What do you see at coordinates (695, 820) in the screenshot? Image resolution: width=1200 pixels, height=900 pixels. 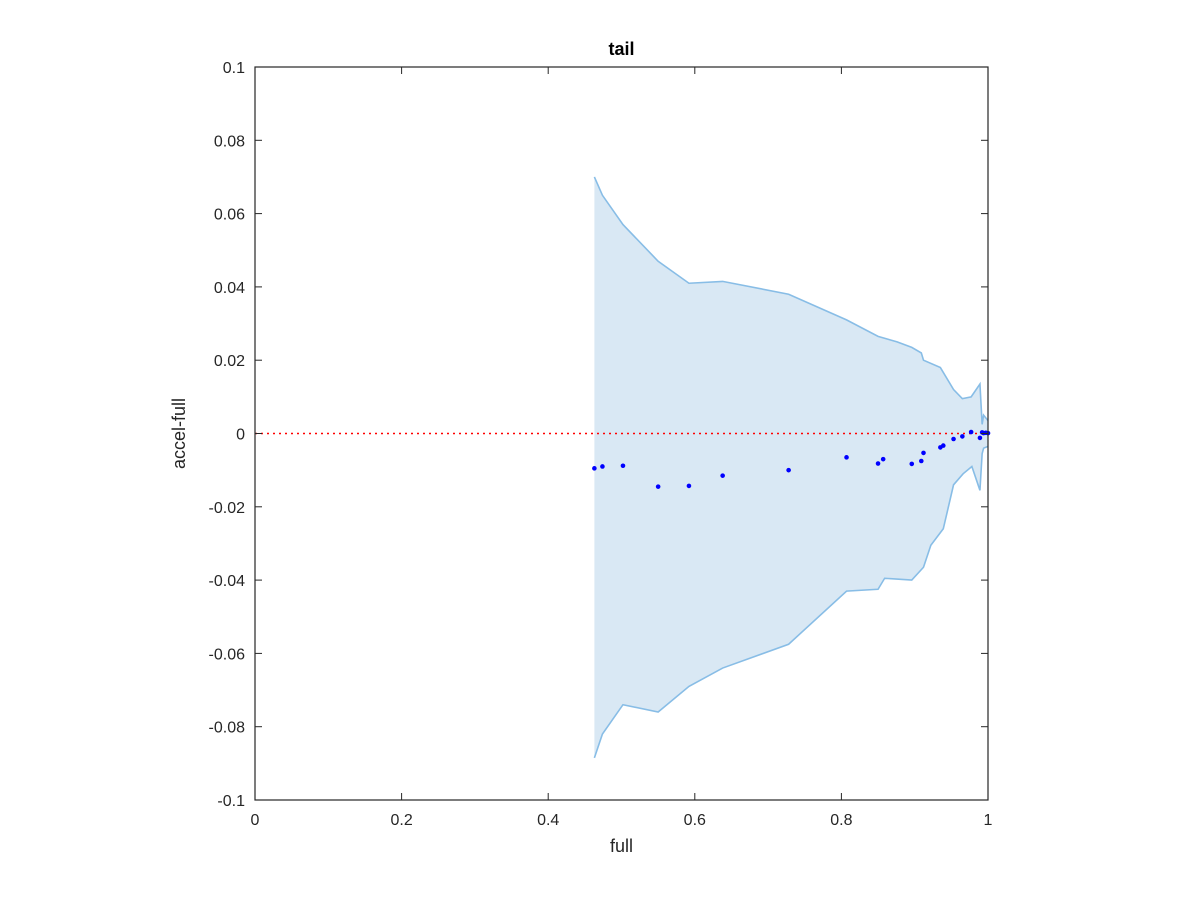 I see `x-tick-label: 0.6` at bounding box center [695, 820].